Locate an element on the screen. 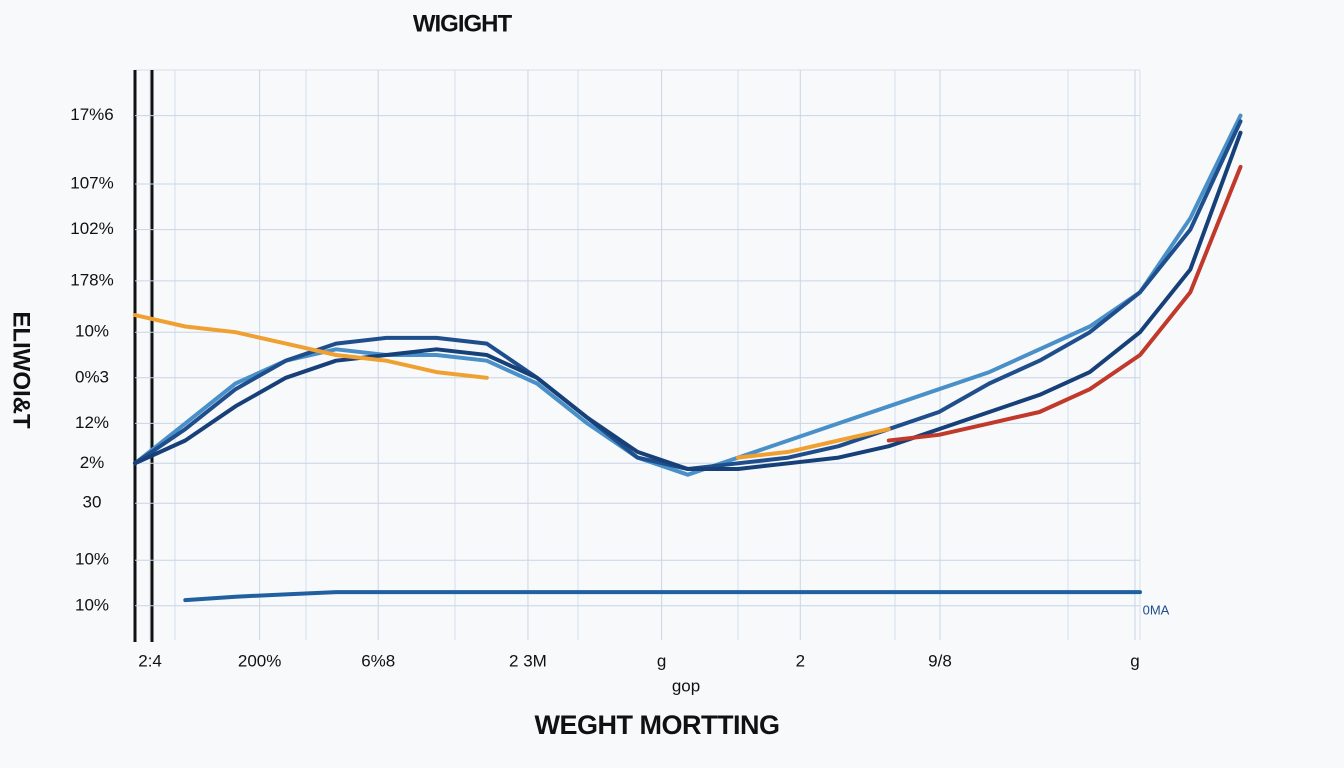  x-tick-label: 9/8 is located at coordinates (940, 660).